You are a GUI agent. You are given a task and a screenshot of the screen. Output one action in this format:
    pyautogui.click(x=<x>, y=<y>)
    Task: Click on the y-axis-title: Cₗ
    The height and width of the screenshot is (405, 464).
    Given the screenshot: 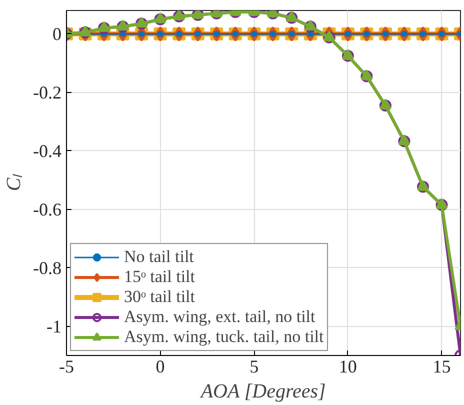 What is the action you would take?
    pyautogui.click(x=14, y=182)
    